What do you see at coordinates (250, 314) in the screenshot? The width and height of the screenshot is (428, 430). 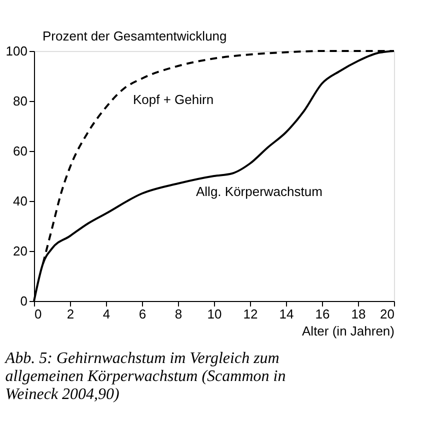 I see `x-tick-label: 12` at bounding box center [250, 314].